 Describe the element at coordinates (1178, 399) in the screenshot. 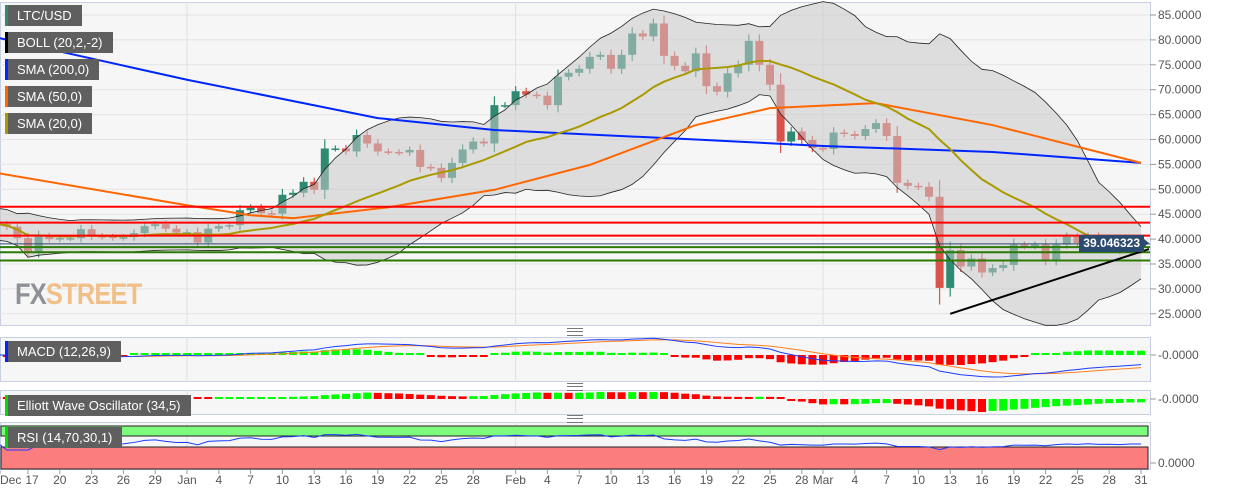

I see `ewo-axis-label: -0.0000` at that location.